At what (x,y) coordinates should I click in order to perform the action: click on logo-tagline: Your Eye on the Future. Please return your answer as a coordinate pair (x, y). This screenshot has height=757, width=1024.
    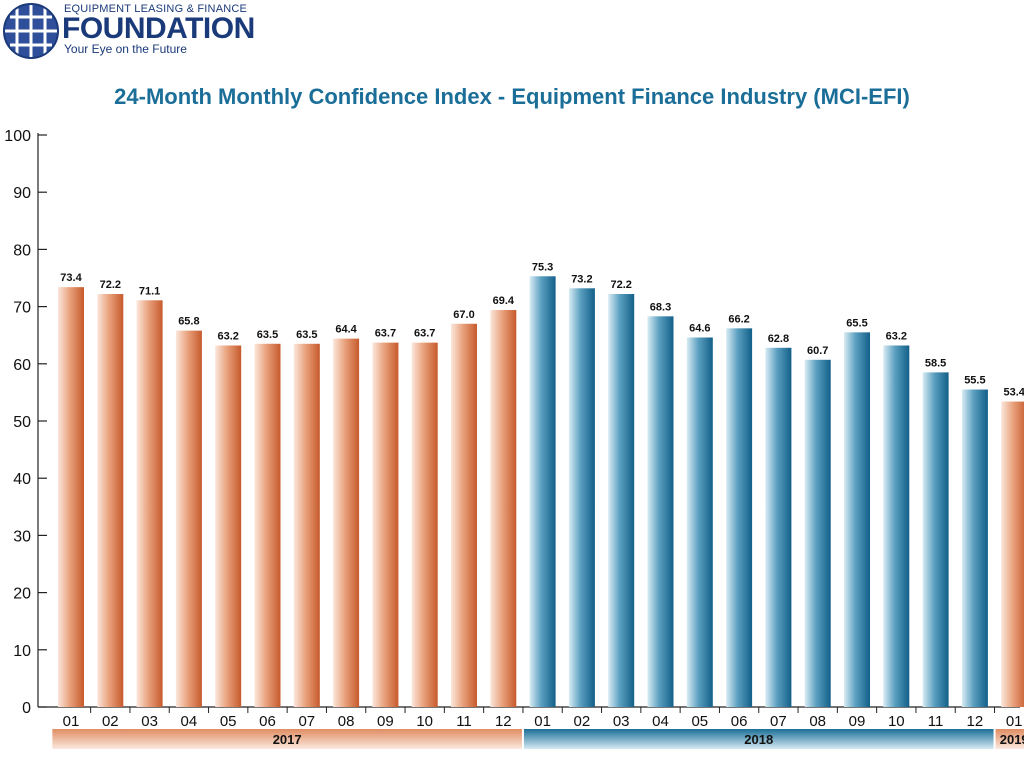
    Looking at the image, I should click on (125, 49).